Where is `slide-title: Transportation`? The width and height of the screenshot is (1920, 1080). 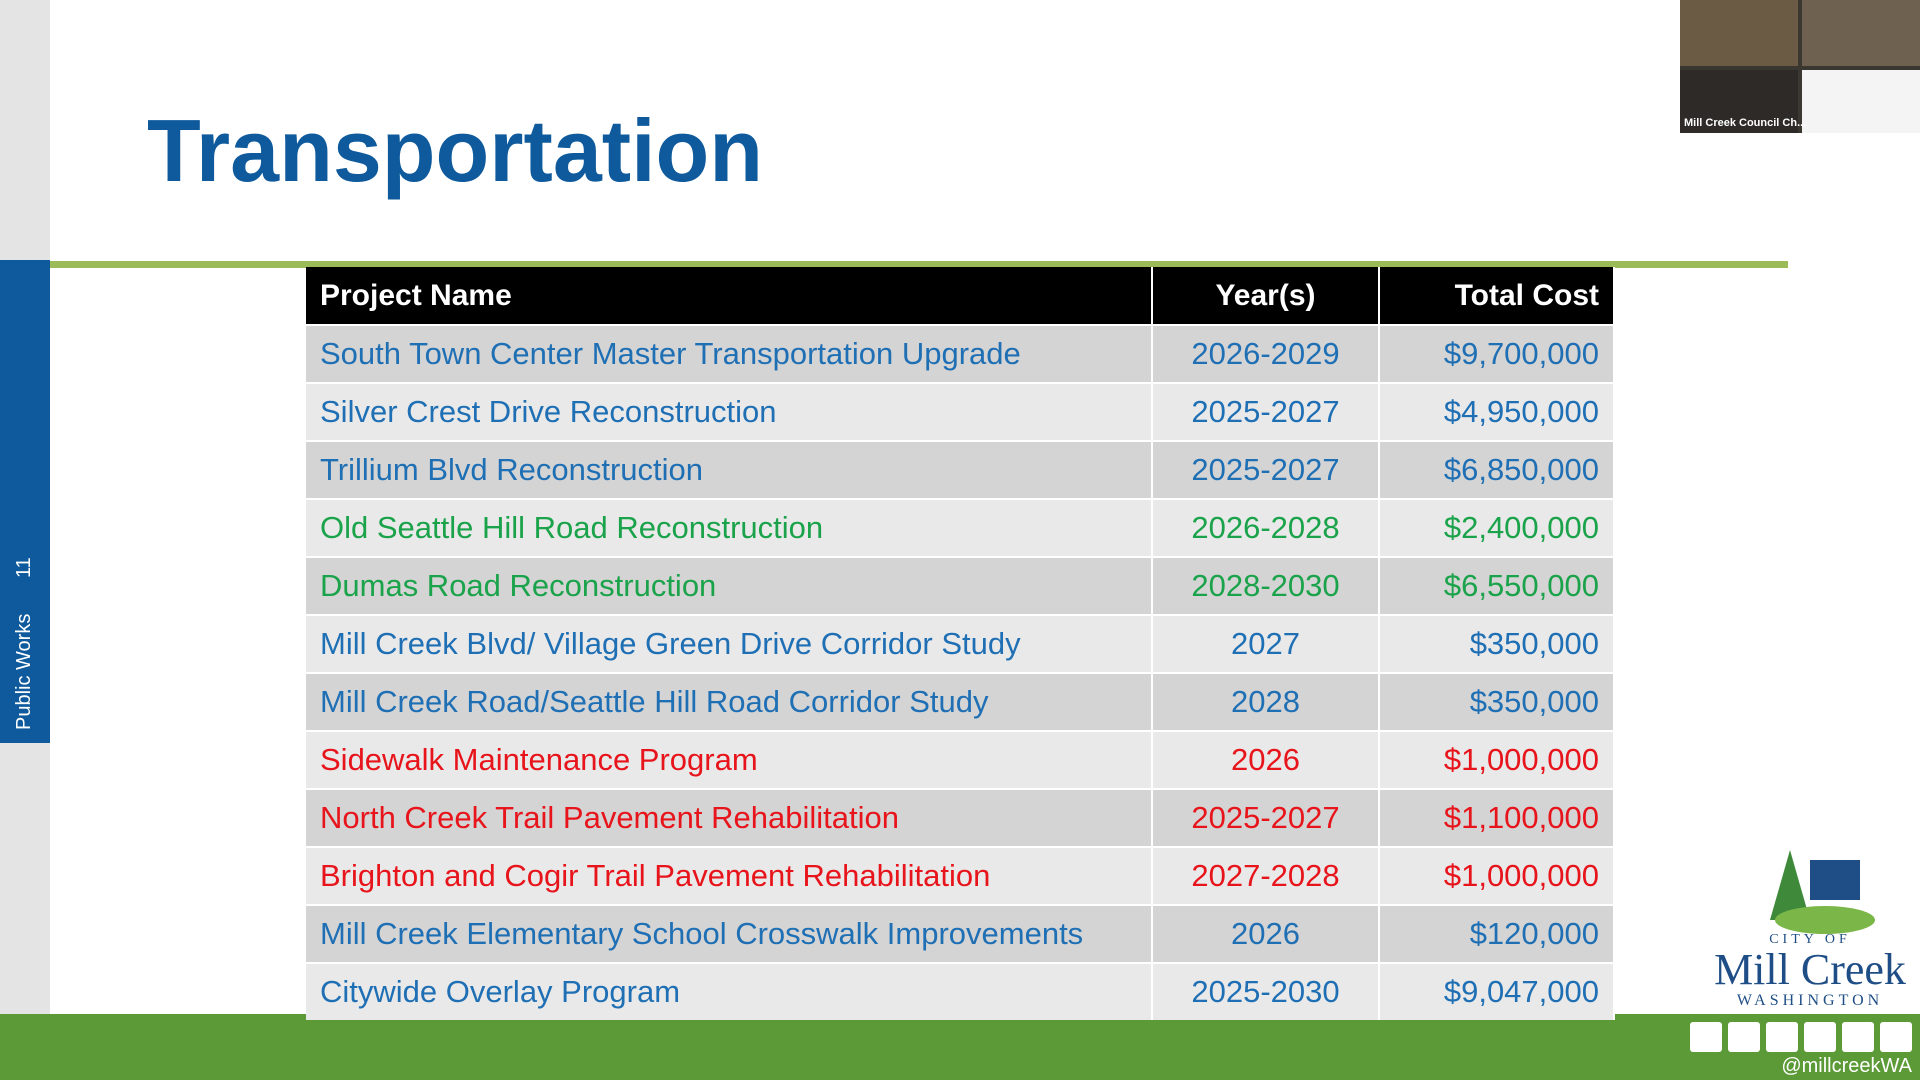 slide-title: Transportation is located at coordinates (455, 150).